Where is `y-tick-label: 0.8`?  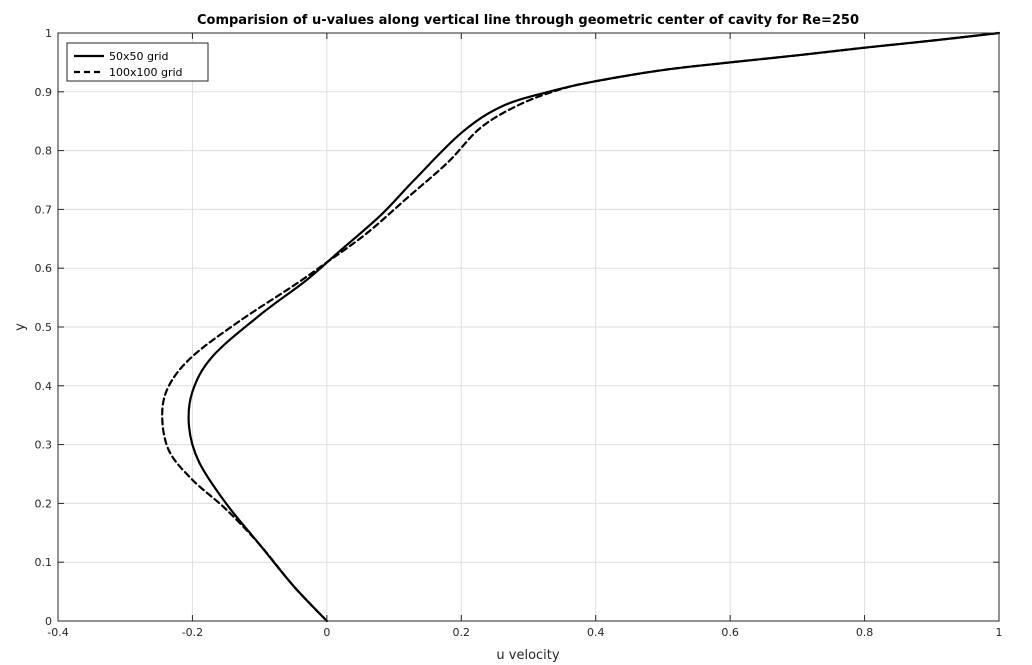 y-tick-label: 0.8 is located at coordinates (44, 151).